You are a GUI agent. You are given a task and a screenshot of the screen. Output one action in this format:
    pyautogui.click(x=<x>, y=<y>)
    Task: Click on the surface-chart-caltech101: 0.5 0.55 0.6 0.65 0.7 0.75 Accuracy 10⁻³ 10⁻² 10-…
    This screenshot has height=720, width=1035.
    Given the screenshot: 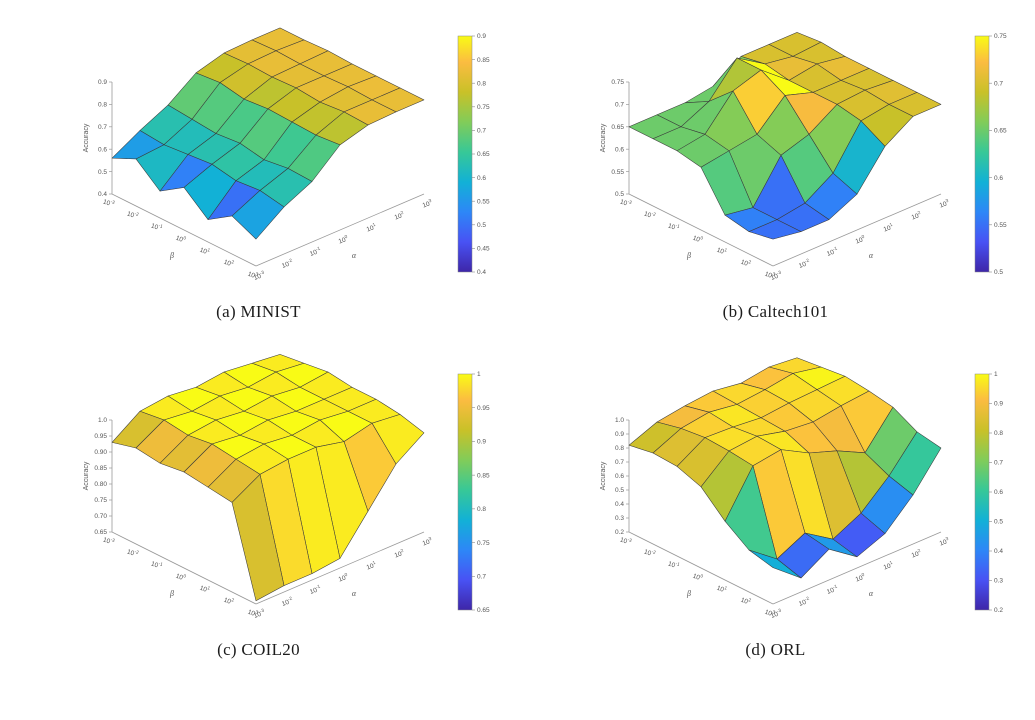 What is the action you would take?
    pyautogui.click(x=803, y=157)
    